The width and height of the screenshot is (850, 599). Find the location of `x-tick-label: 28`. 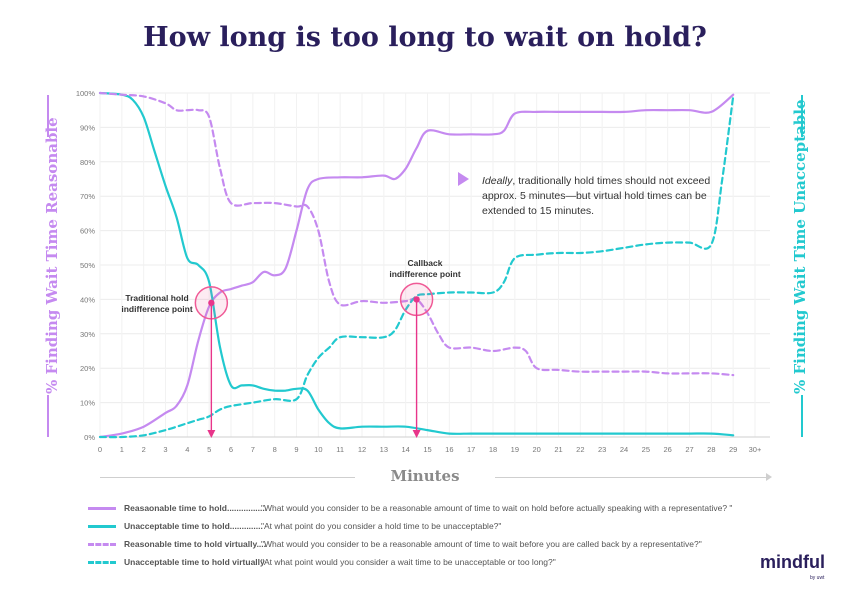

x-tick-label: 28 is located at coordinates (711, 449).